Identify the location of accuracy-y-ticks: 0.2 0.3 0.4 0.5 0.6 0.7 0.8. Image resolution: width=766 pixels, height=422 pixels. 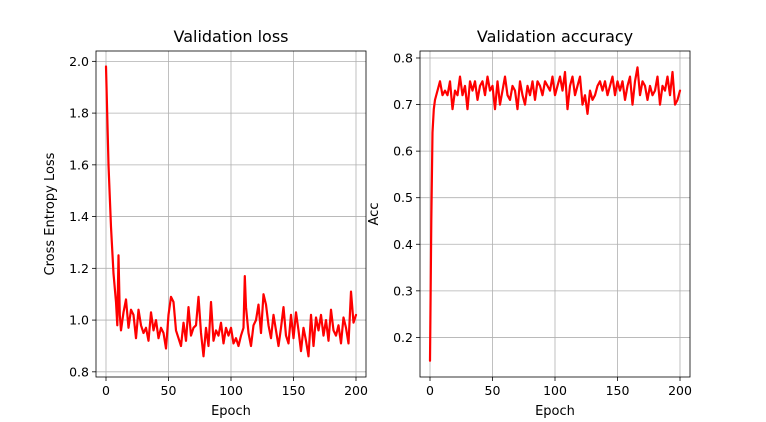
(406, 197).